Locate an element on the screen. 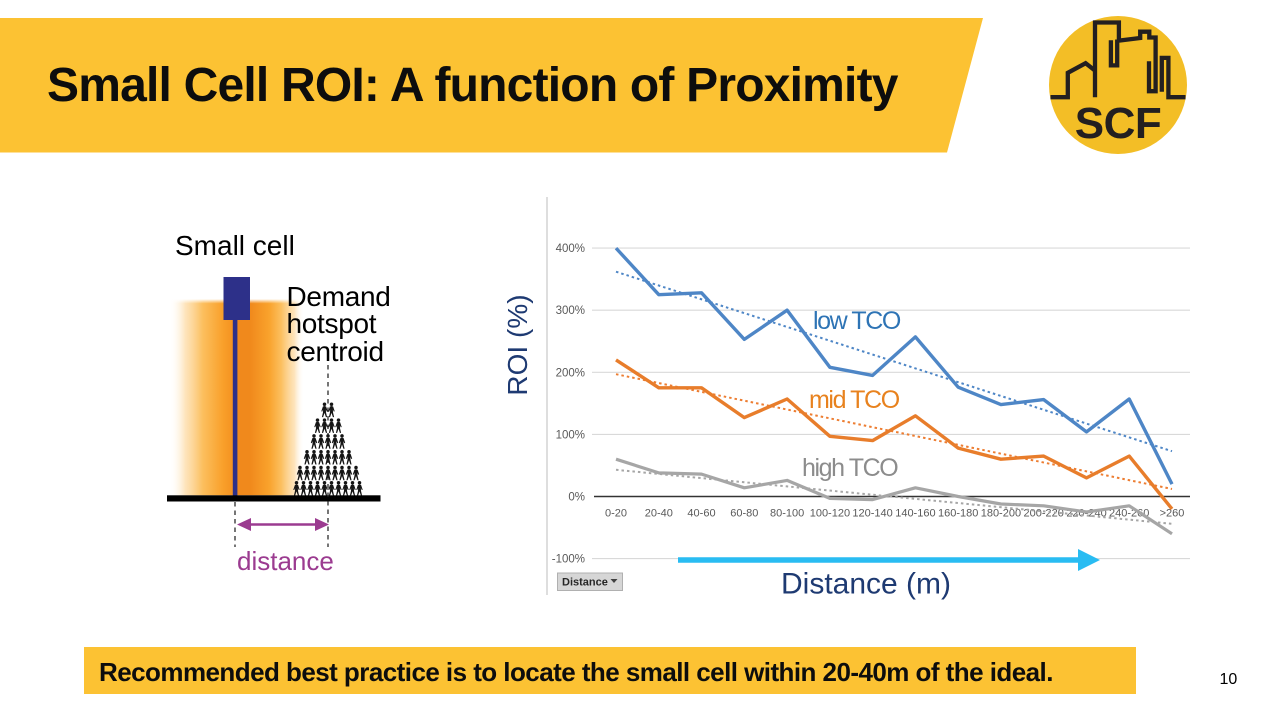  svg-text: 0% is located at coordinates (576, 498).